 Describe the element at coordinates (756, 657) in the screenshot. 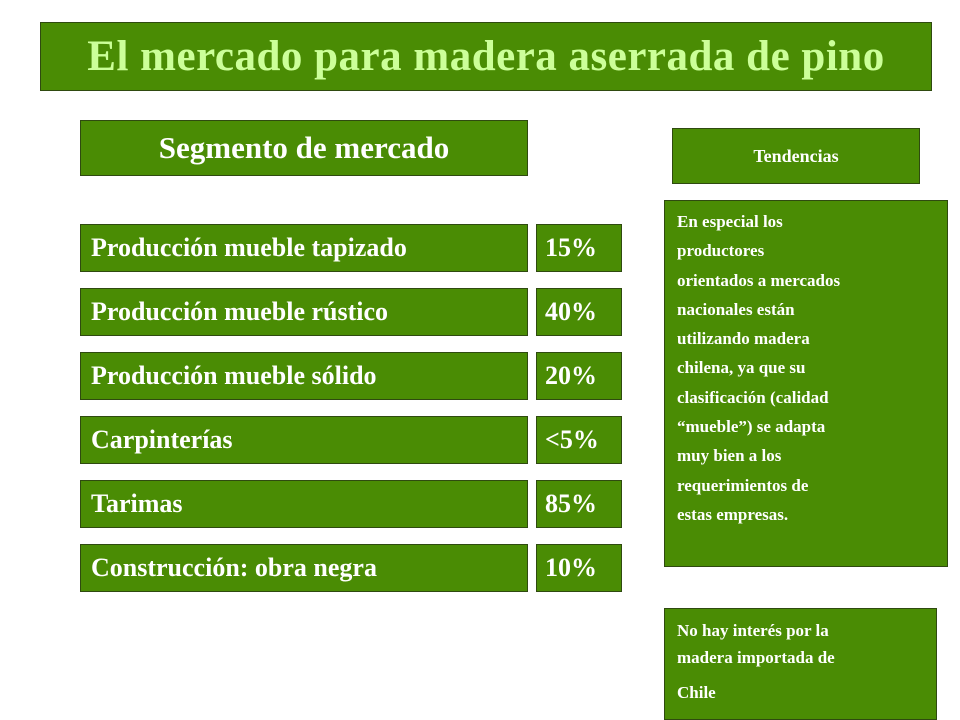

I see `trends-note-line: madera importada de` at that location.